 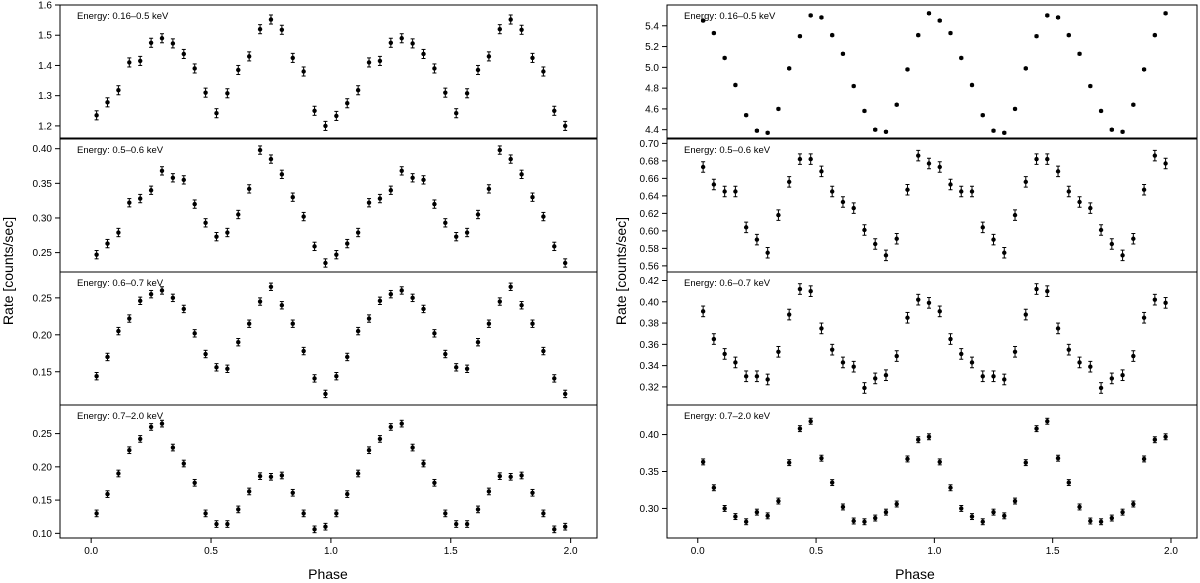 I want to click on x-tick-label: 1.0, so click(x=934, y=551).